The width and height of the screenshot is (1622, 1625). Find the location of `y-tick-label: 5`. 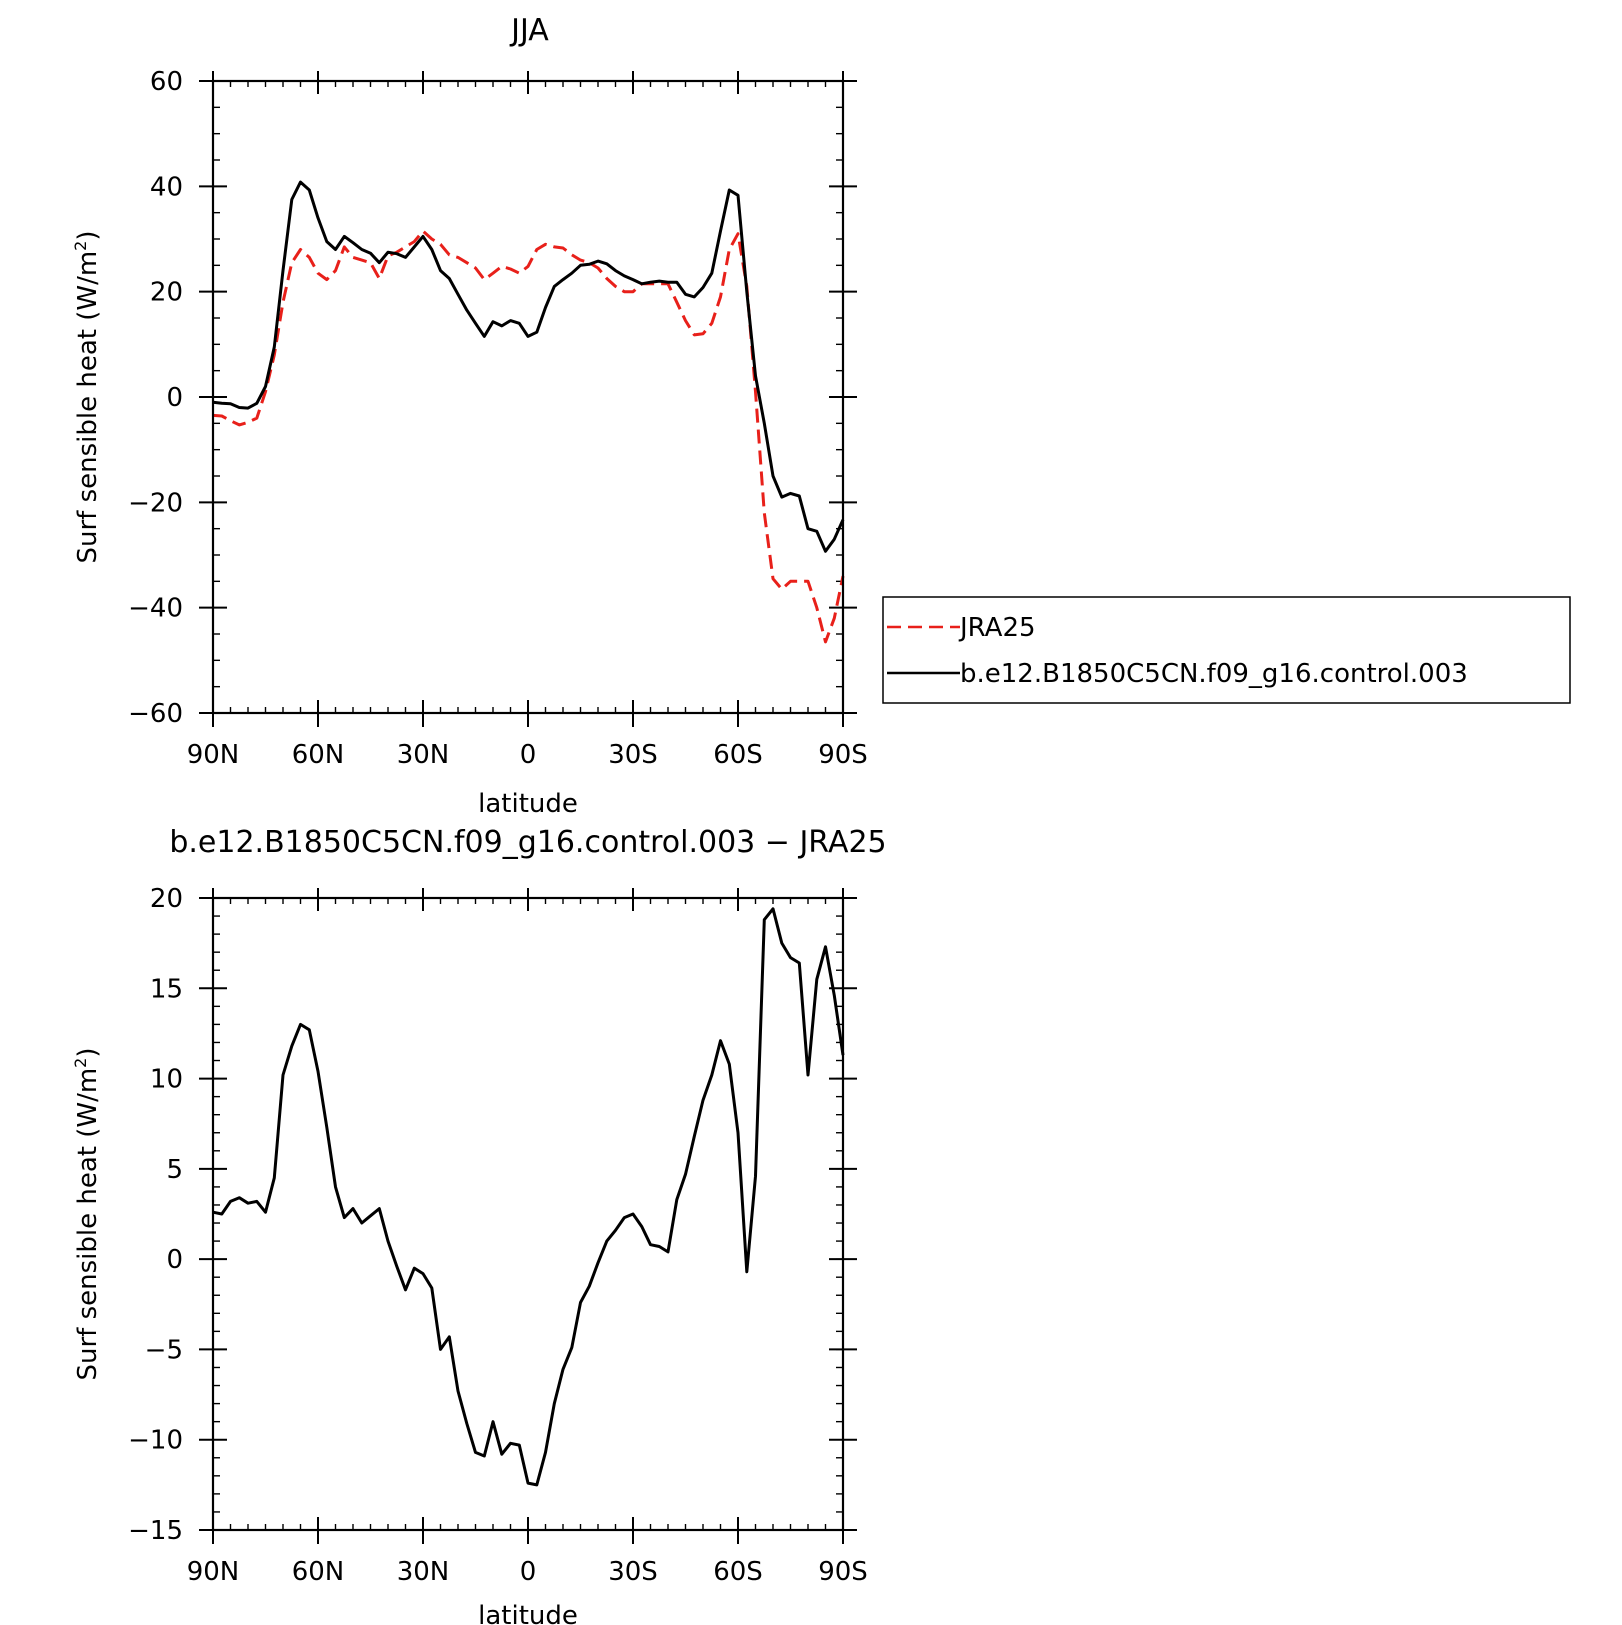

y-tick-label: 5 is located at coordinates (174, 1170).